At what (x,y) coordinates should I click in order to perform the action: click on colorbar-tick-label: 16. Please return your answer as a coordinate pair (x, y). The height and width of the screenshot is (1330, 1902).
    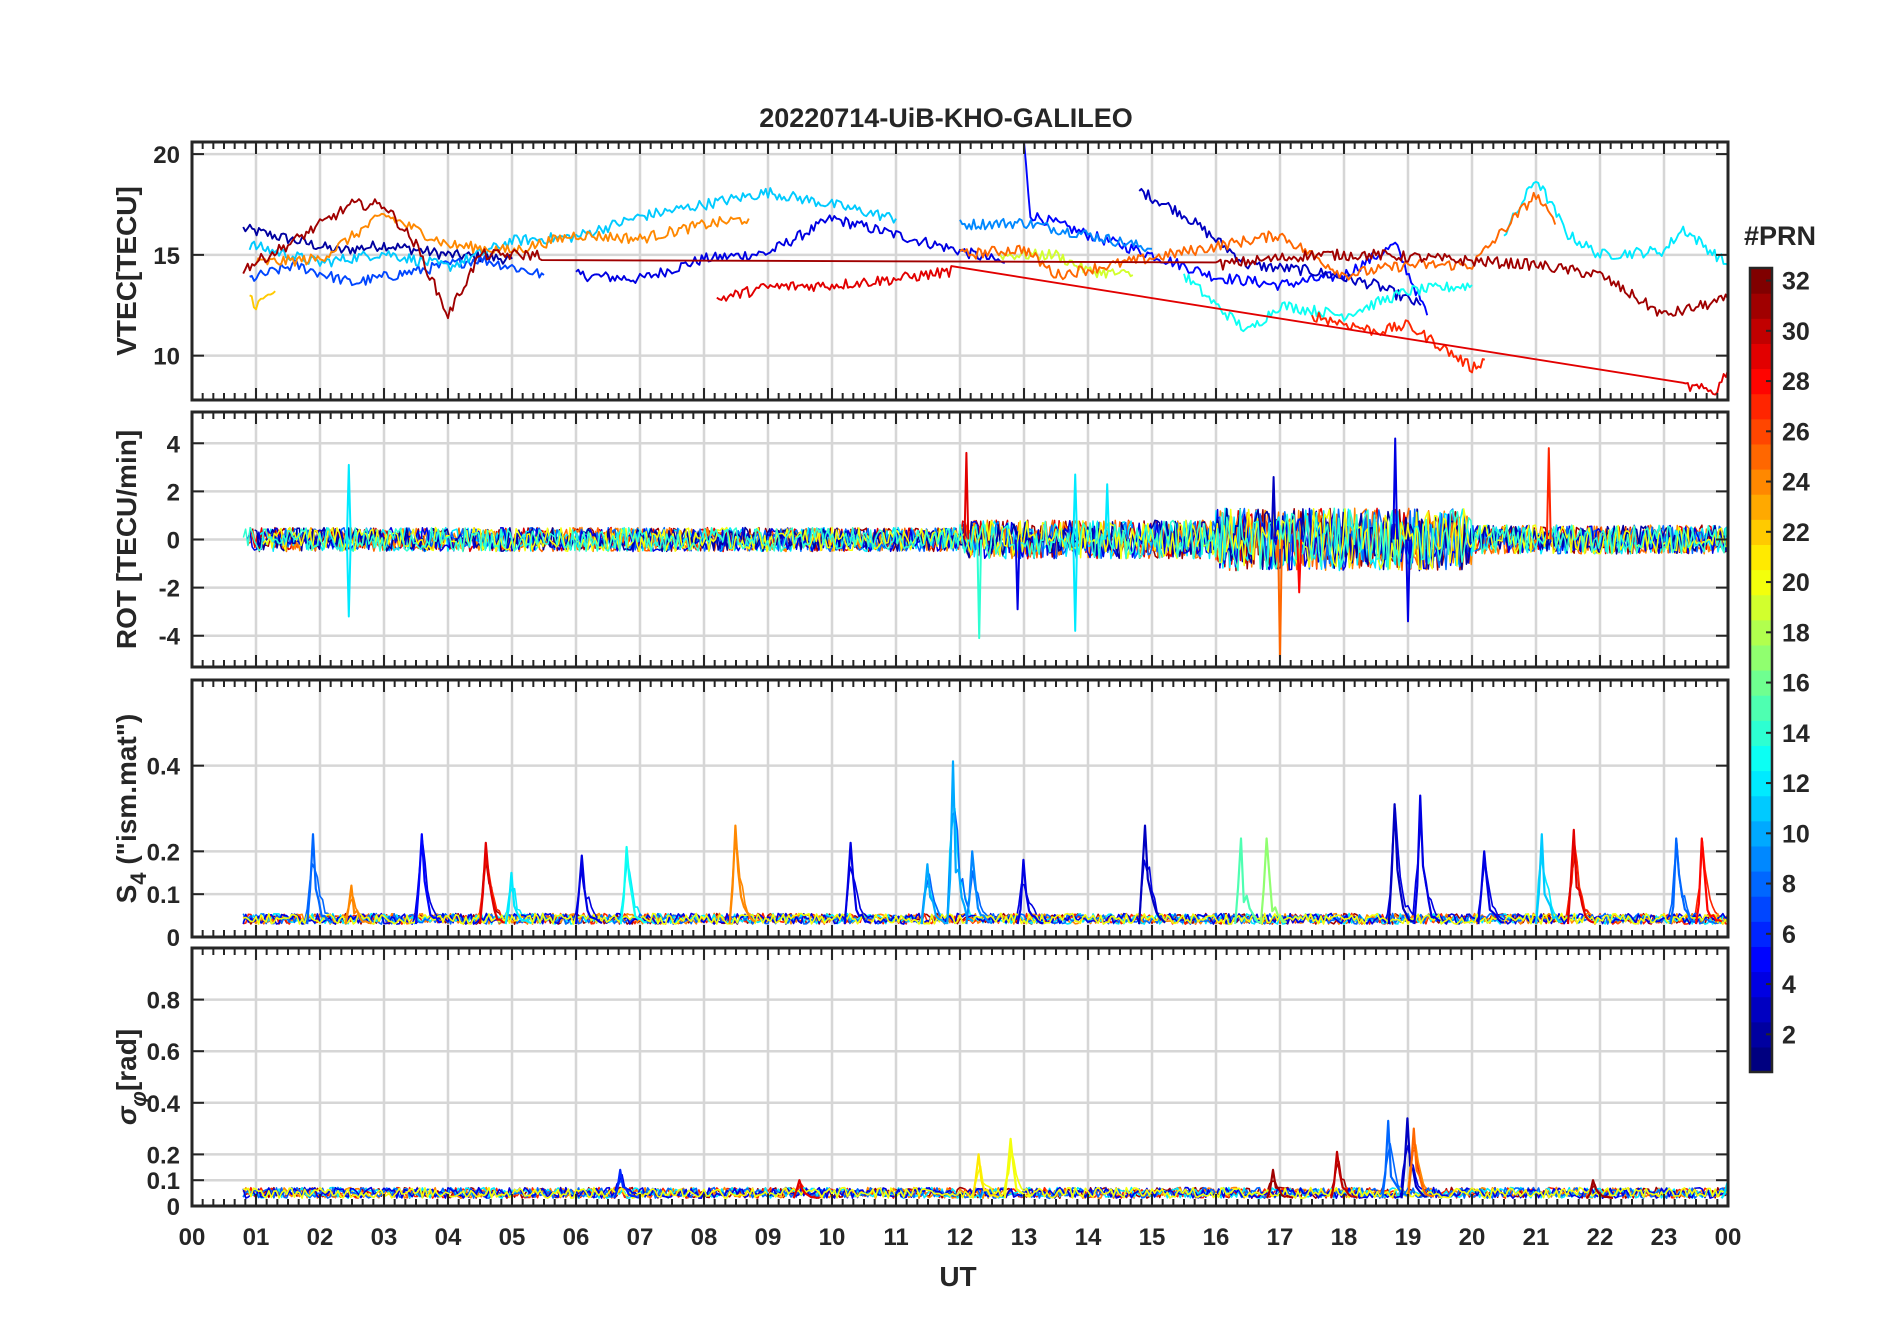
    Looking at the image, I should click on (1796, 684).